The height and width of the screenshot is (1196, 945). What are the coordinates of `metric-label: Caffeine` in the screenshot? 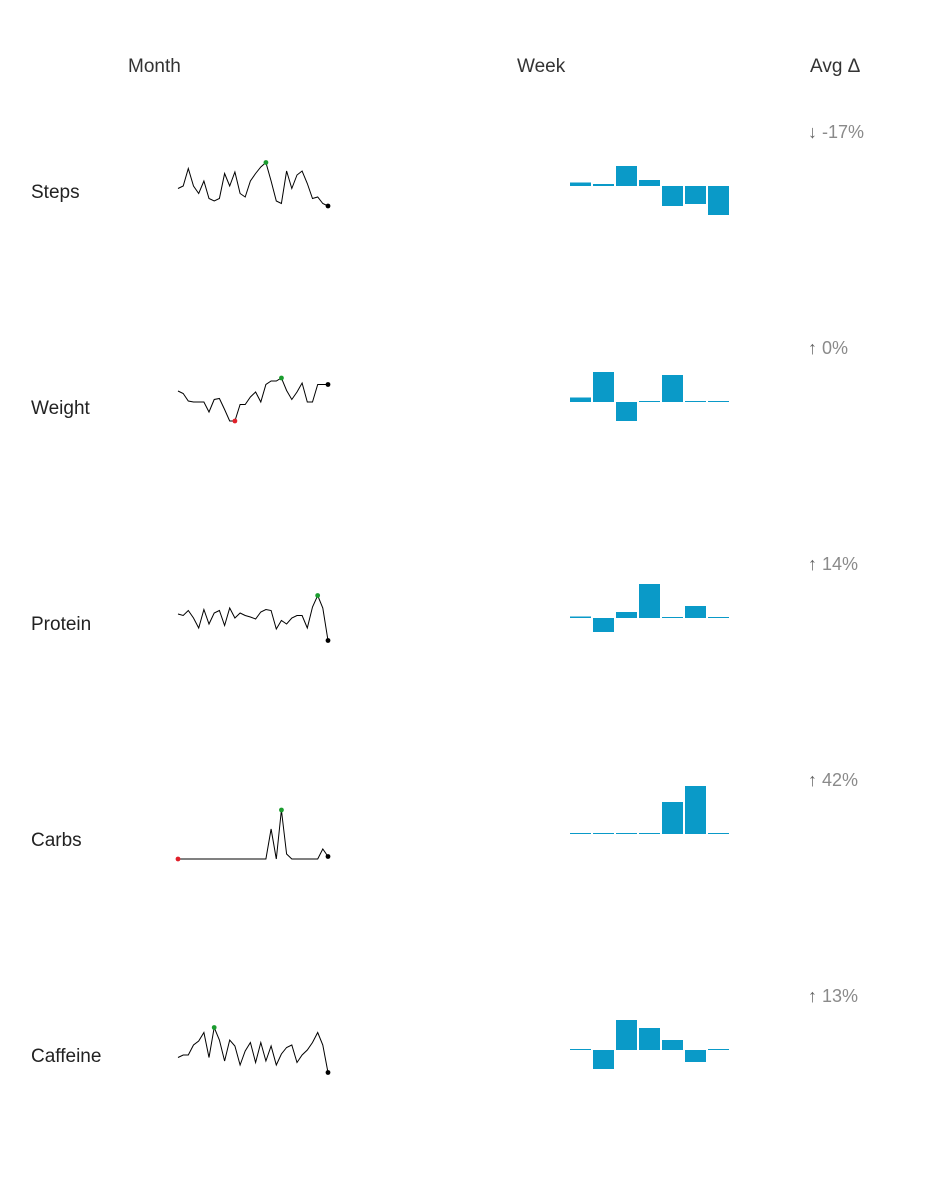 It's located at (66, 1056).